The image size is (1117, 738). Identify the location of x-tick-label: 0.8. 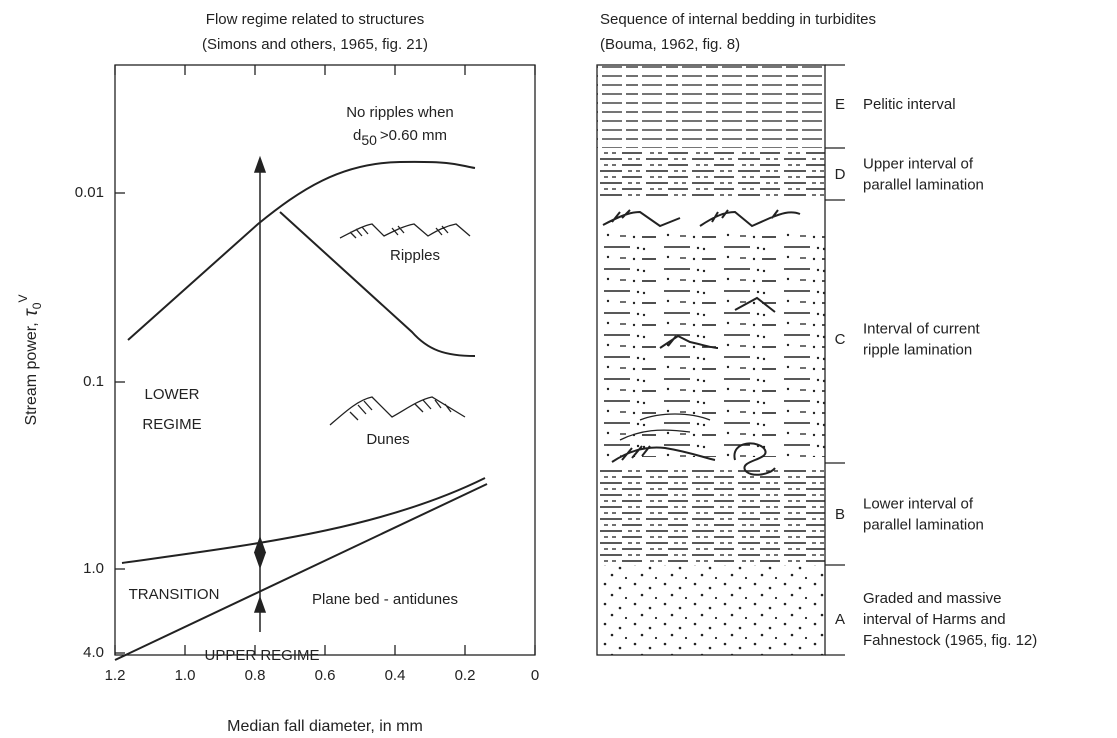
(255, 675).